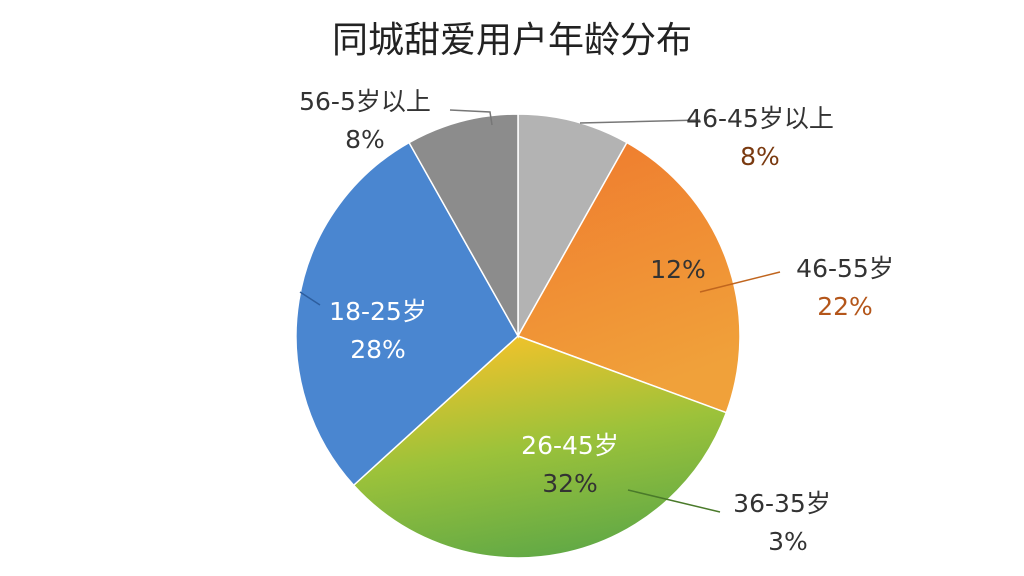 The width and height of the screenshot is (1024, 576). What do you see at coordinates (378, 311) in the screenshot?
I see `slice-label: 18-25岁` at bounding box center [378, 311].